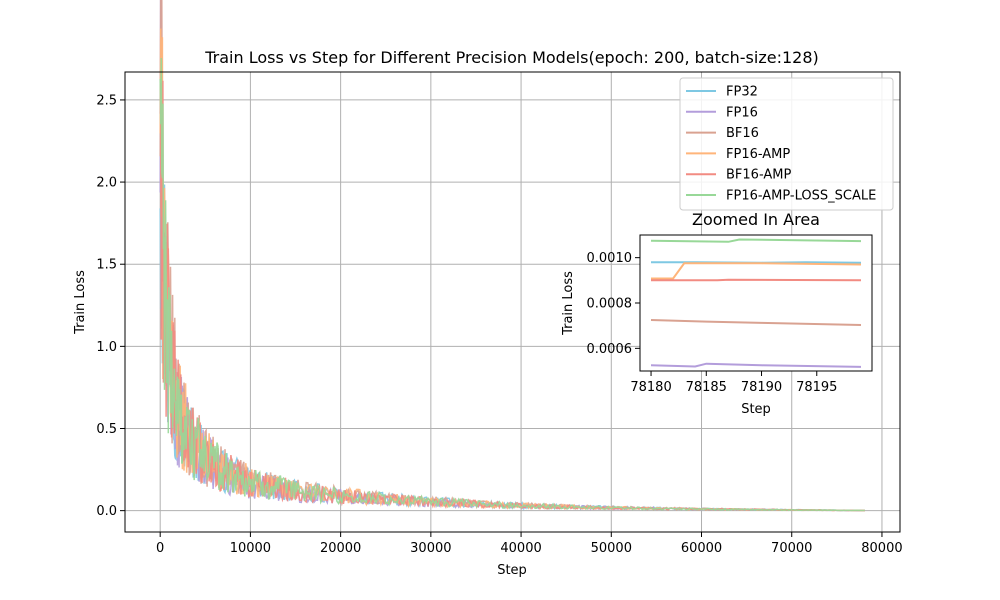 Image resolution: width=1000 pixels, height=600 pixels. Describe the element at coordinates (706, 387) in the screenshot. I see `inset-x-tick-label: 78185` at that location.